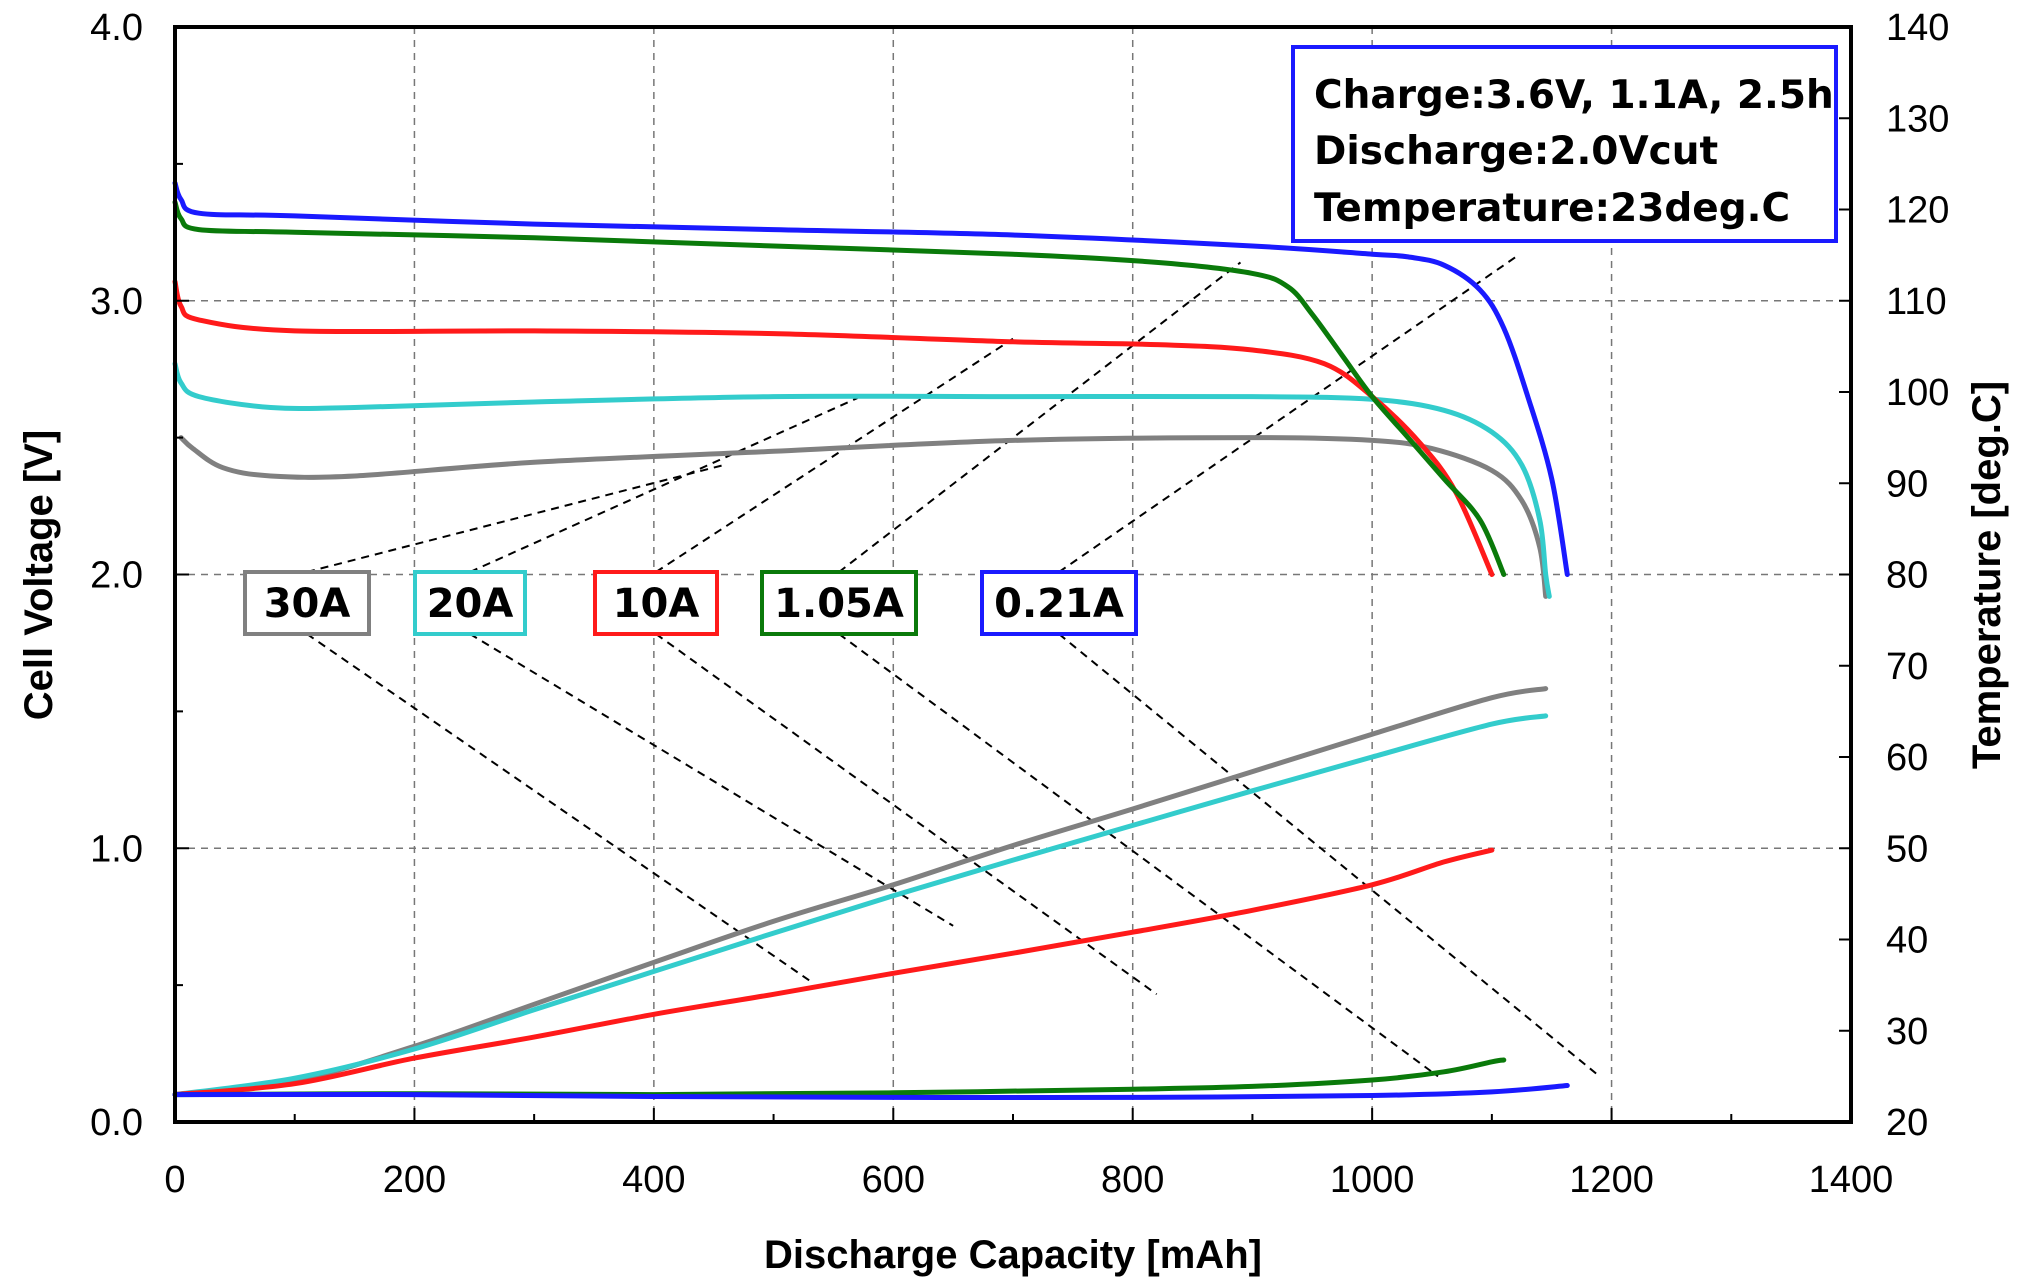  I want to click on series-labels: 30A 20A 10A 1.05A 0.21A, so click(690, 603).